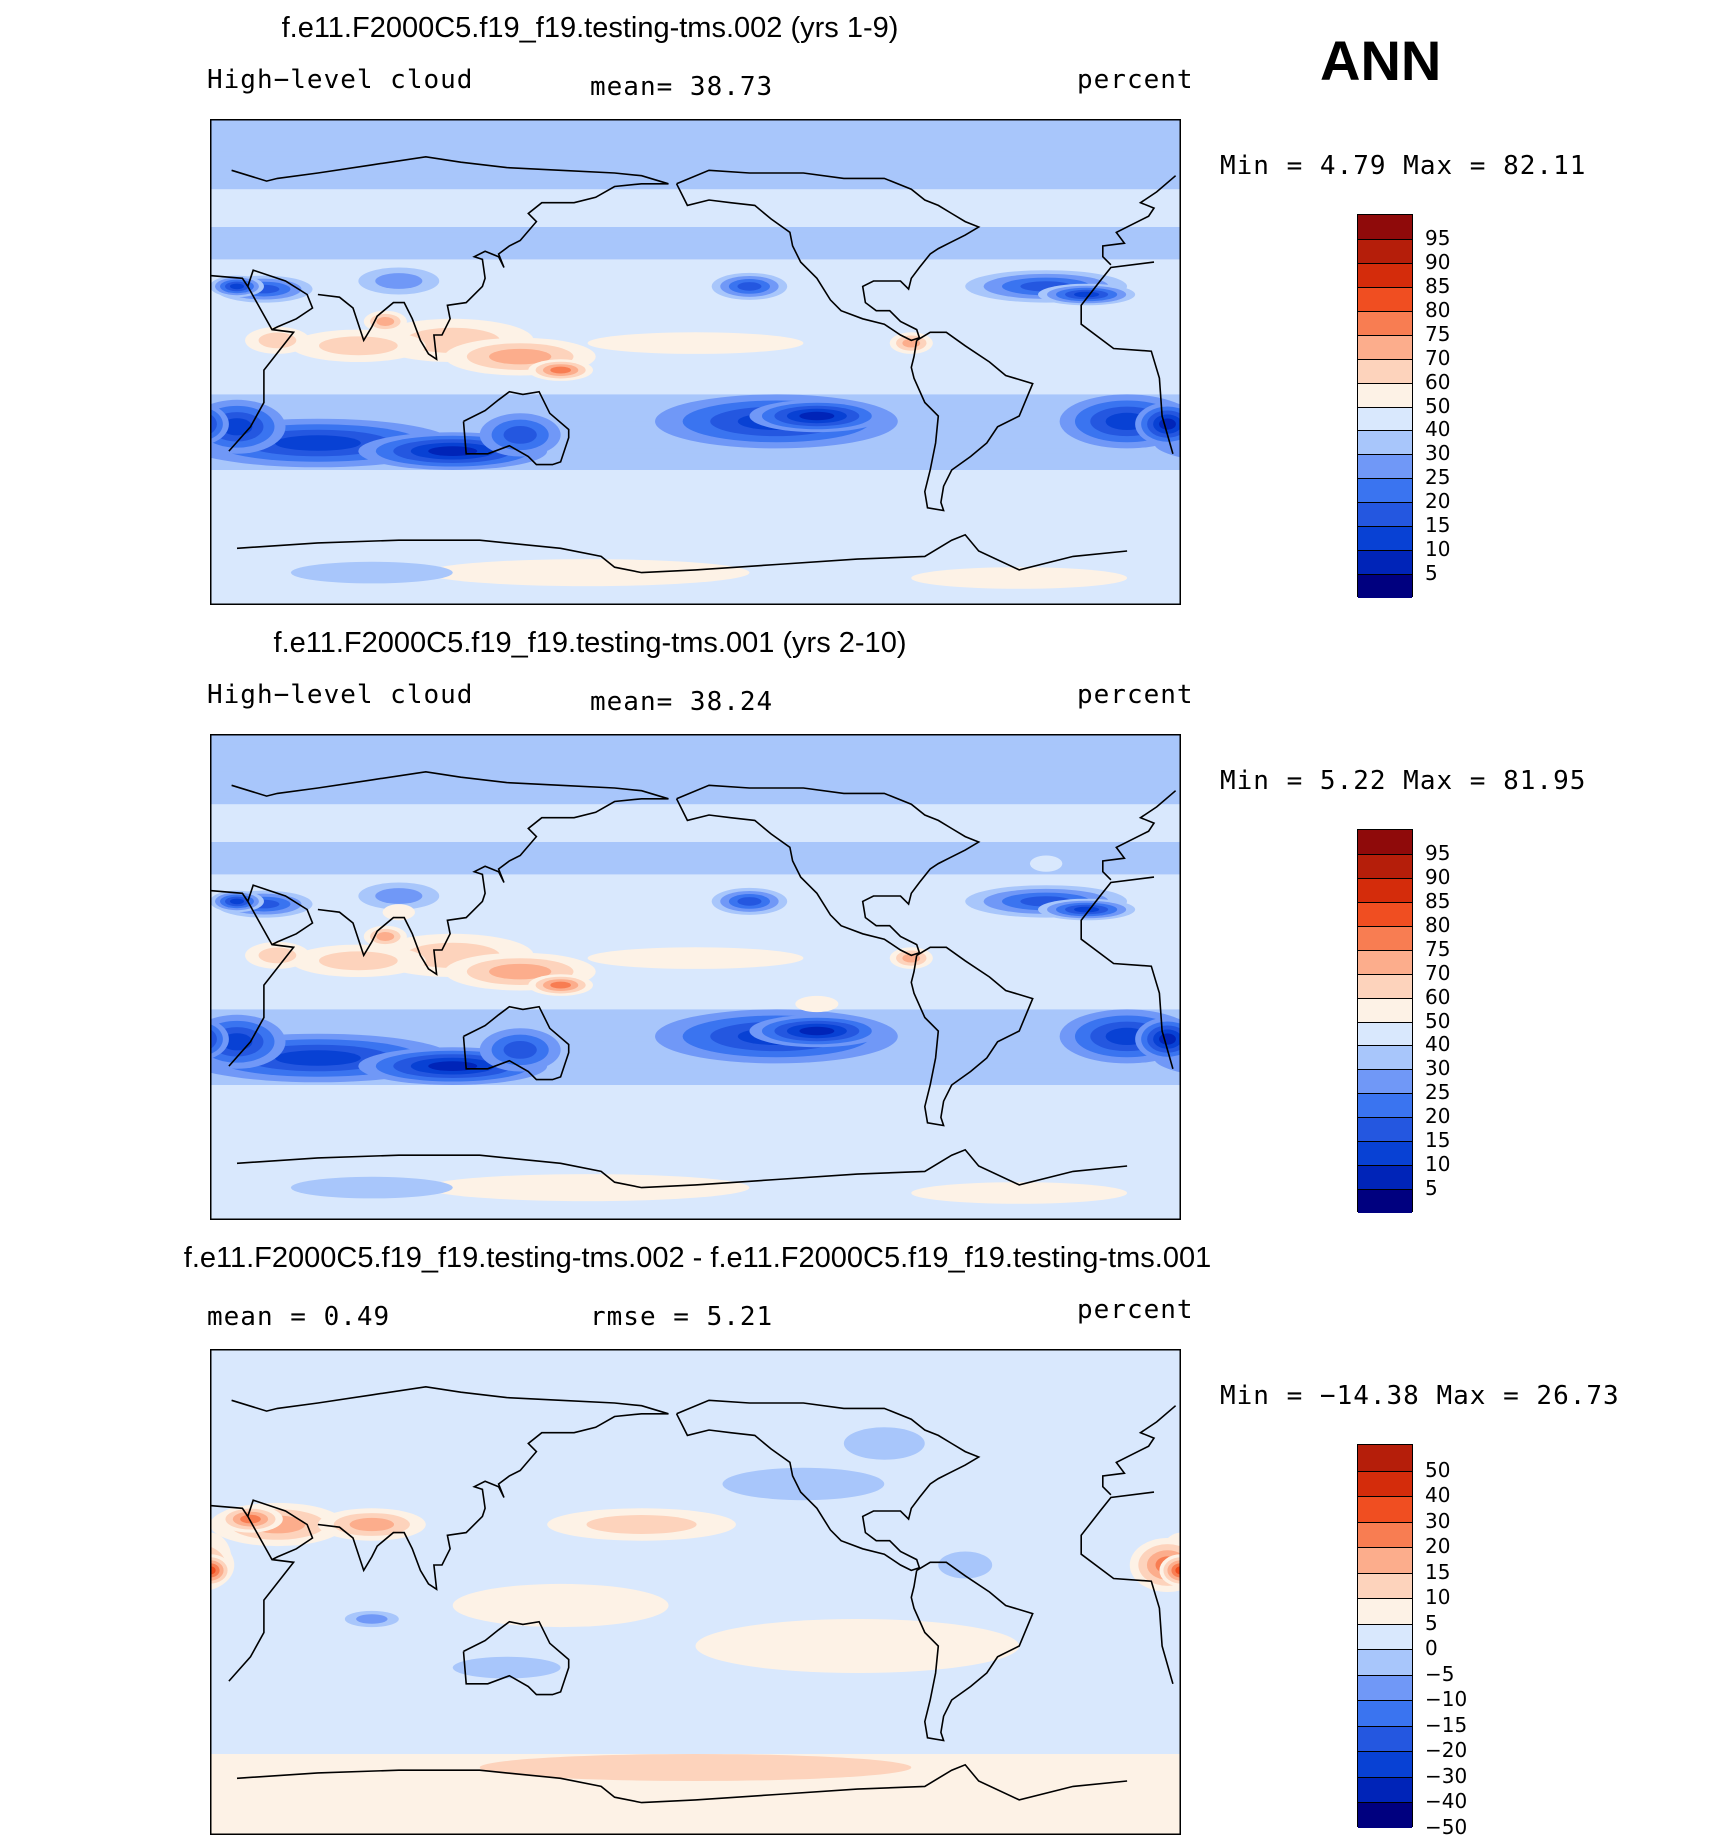 The image size is (1710, 1841). I want to click on panel-3-colorbar, so click(1385, 1636).